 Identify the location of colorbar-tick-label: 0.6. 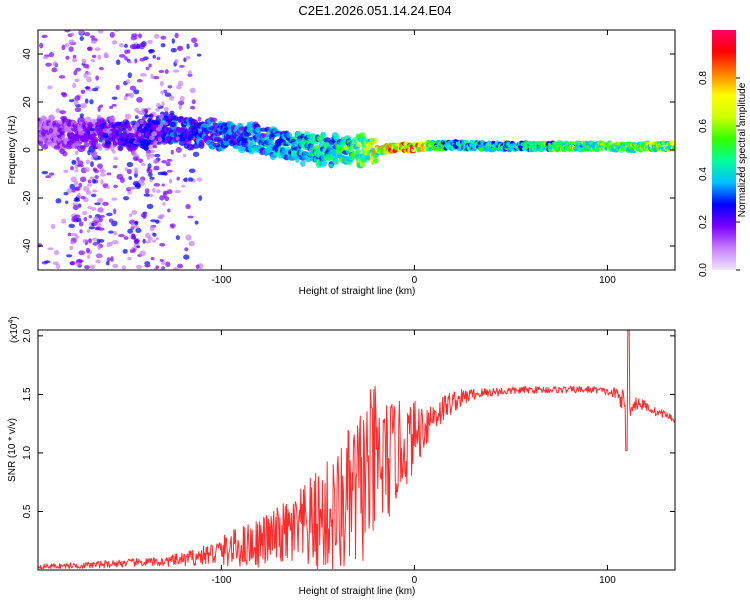
(703, 126).